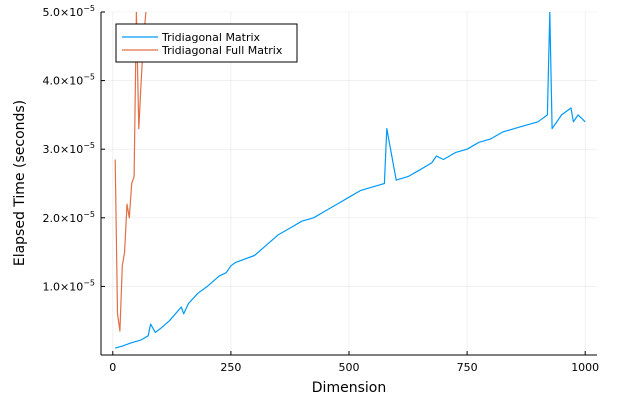 The width and height of the screenshot is (619, 400). I want to click on x-tick-label: 0, so click(112, 367).